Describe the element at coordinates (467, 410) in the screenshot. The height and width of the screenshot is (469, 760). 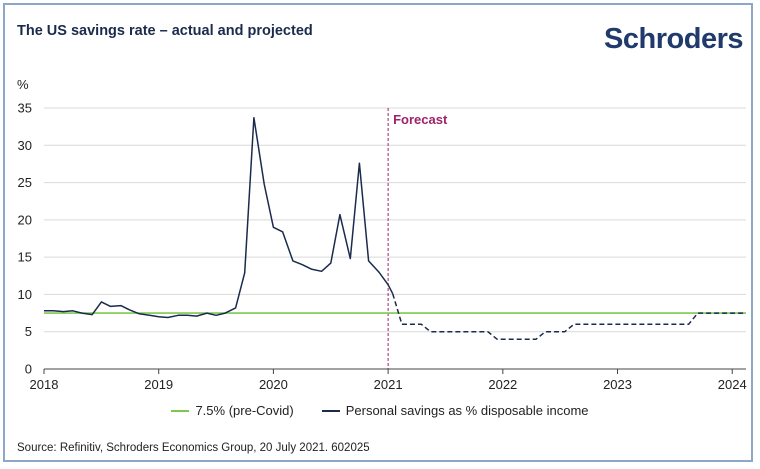
I see `legend-label-savings: Personal savings as % disposable income` at that location.